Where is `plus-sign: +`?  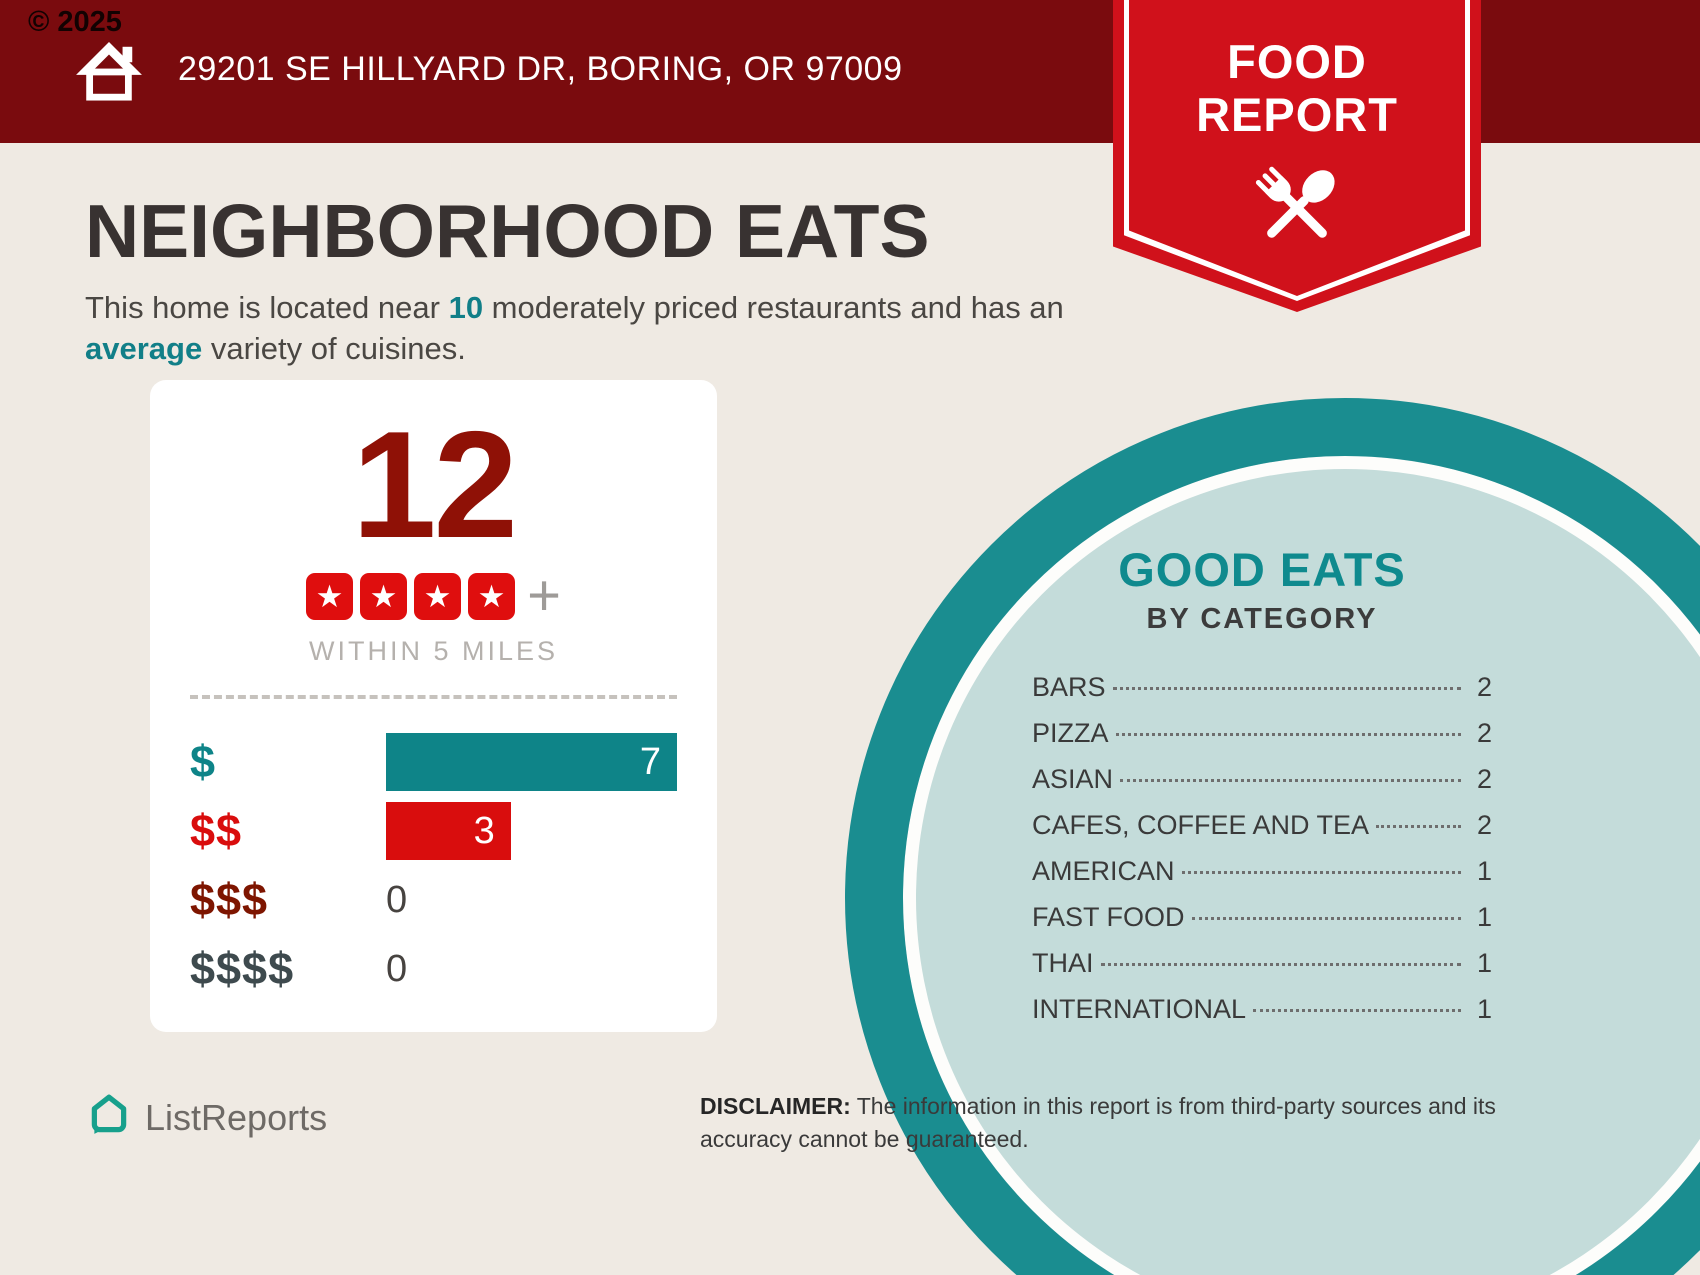
plus-sign: + is located at coordinates (544, 596).